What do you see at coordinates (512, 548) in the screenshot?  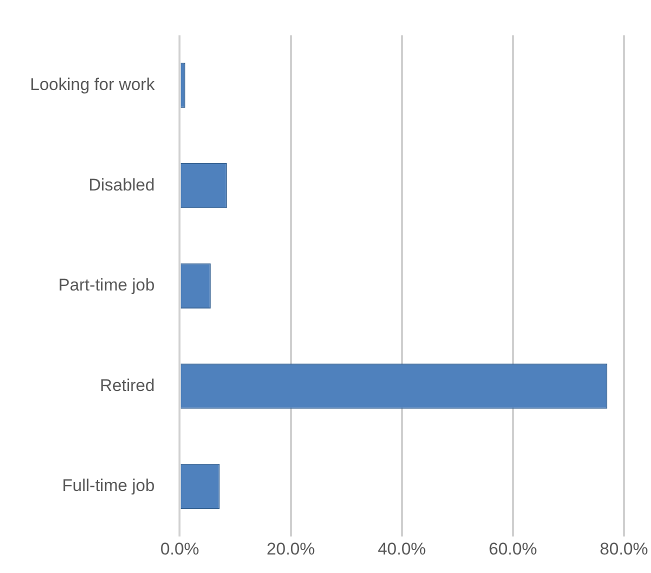 I see `x-tick-label: 60.0%` at bounding box center [512, 548].